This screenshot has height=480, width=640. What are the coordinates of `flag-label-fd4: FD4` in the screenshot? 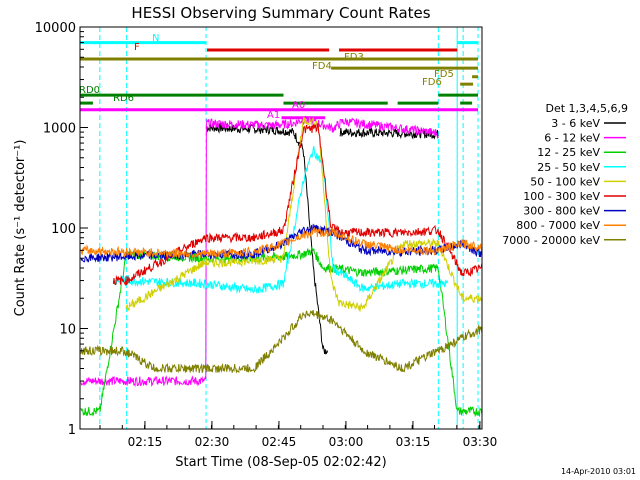 It's located at (322, 66).